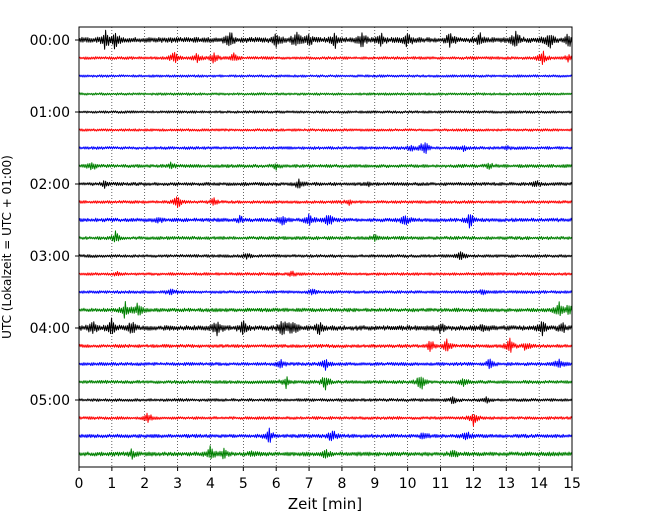 The width and height of the screenshot is (650, 520). I want to click on y-tick-label: 04:00, so click(50, 329).